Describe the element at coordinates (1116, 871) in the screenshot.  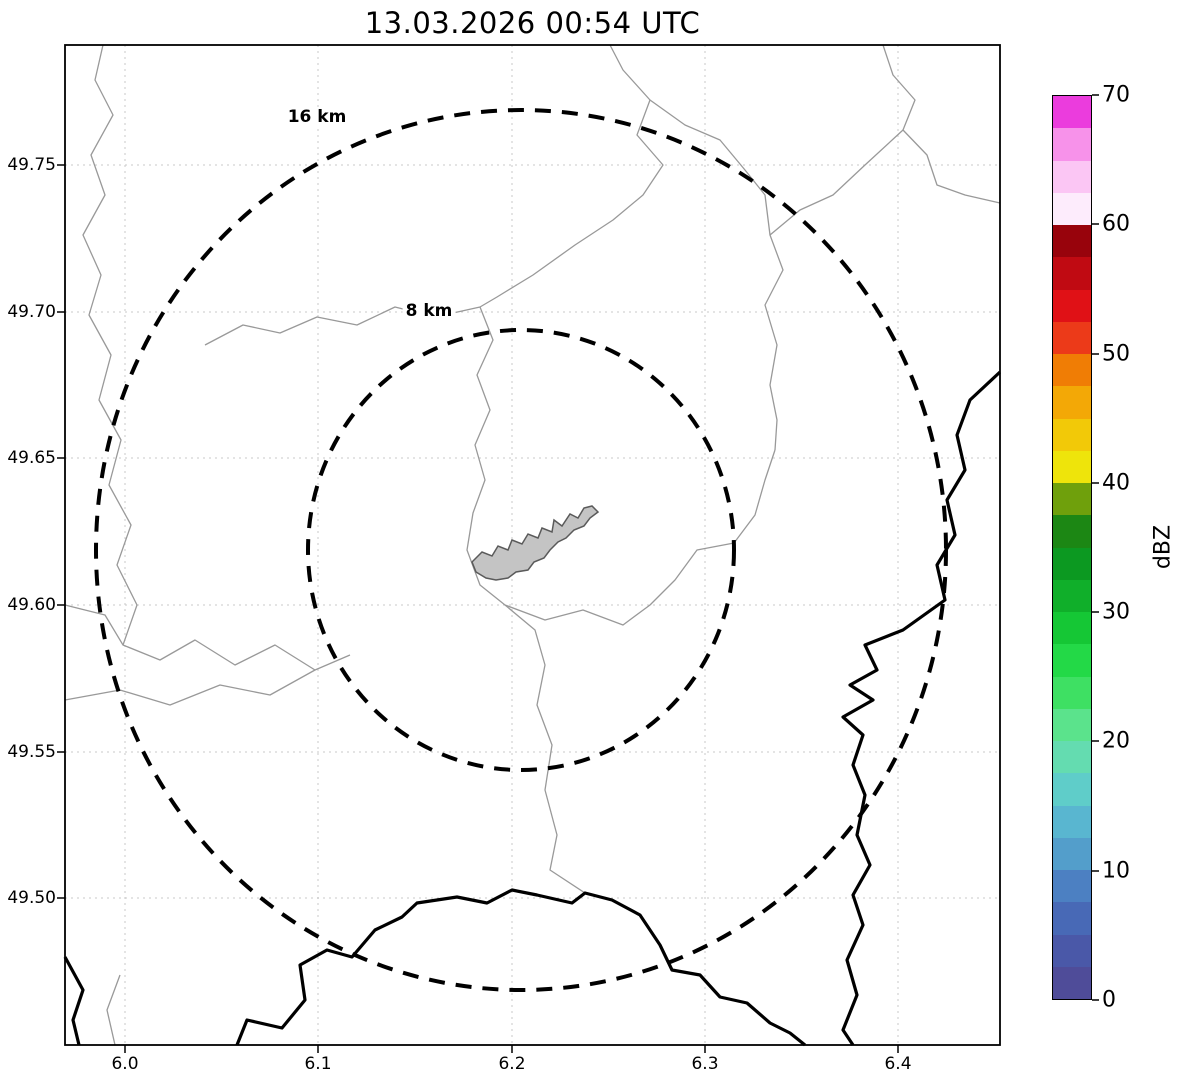
I see `colorbar-tick-label: 10` at that location.